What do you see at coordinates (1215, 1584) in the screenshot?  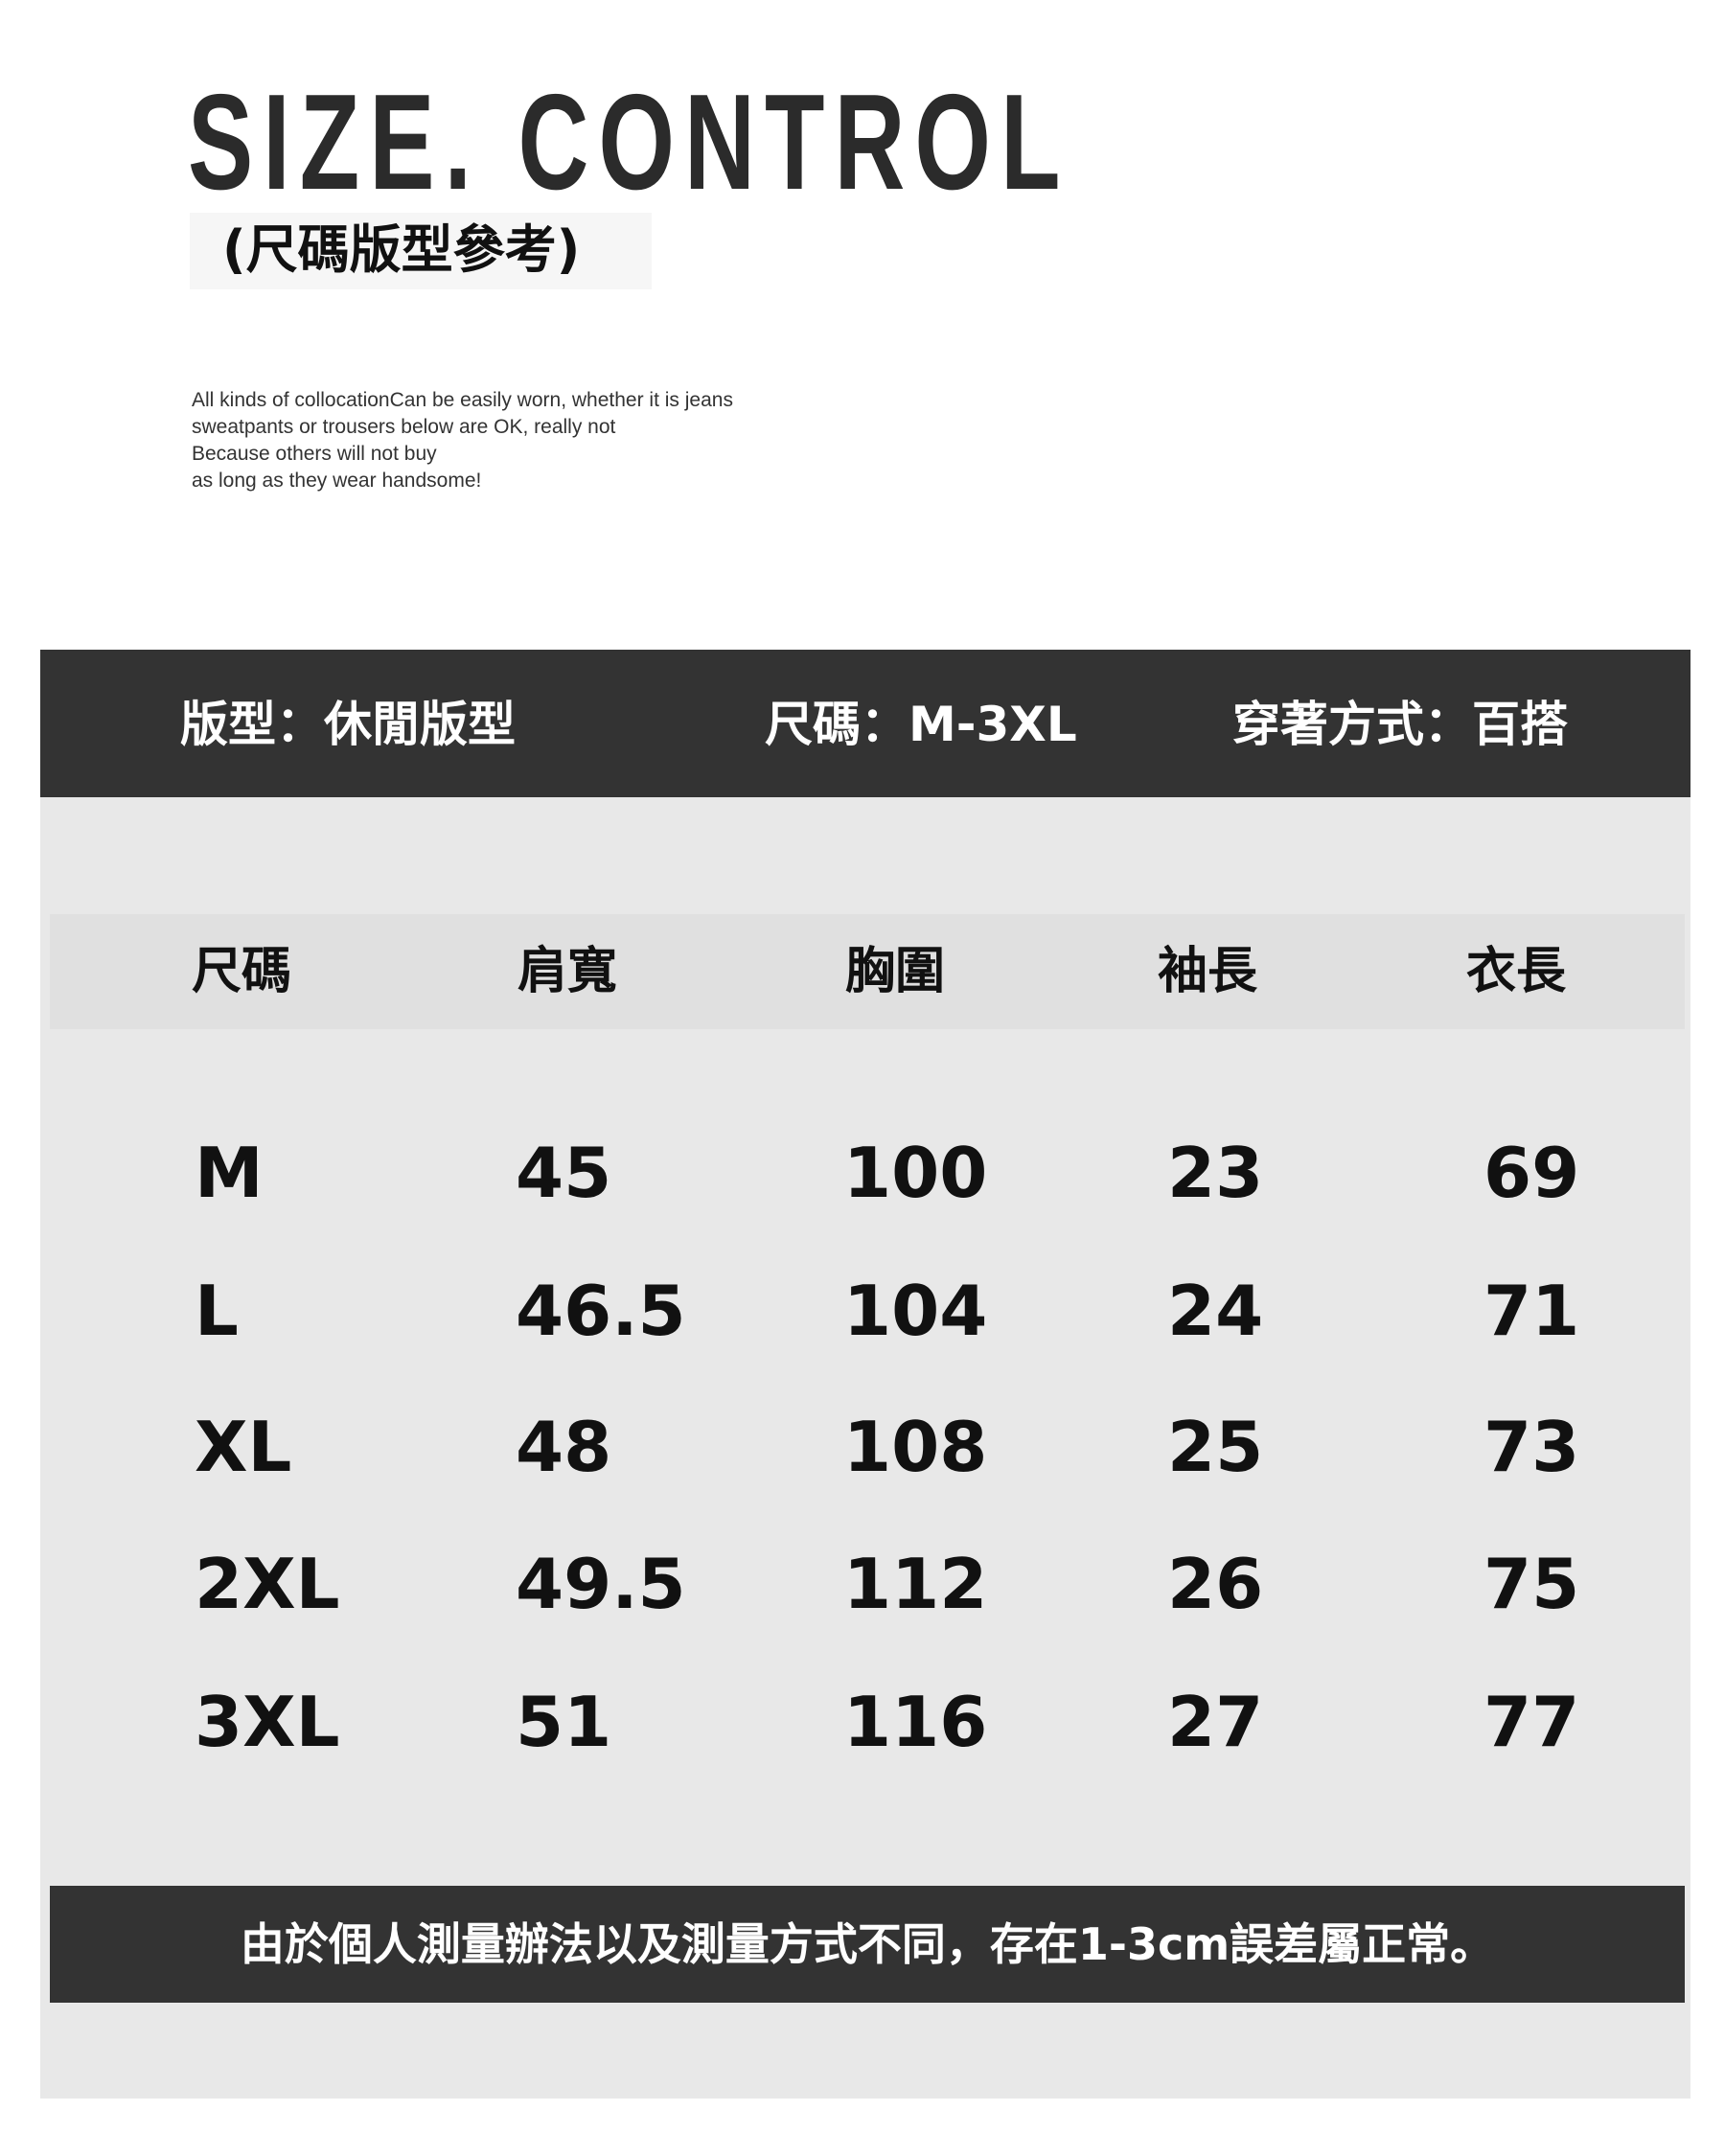 I see `cell-sleeve: 26` at bounding box center [1215, 1584].